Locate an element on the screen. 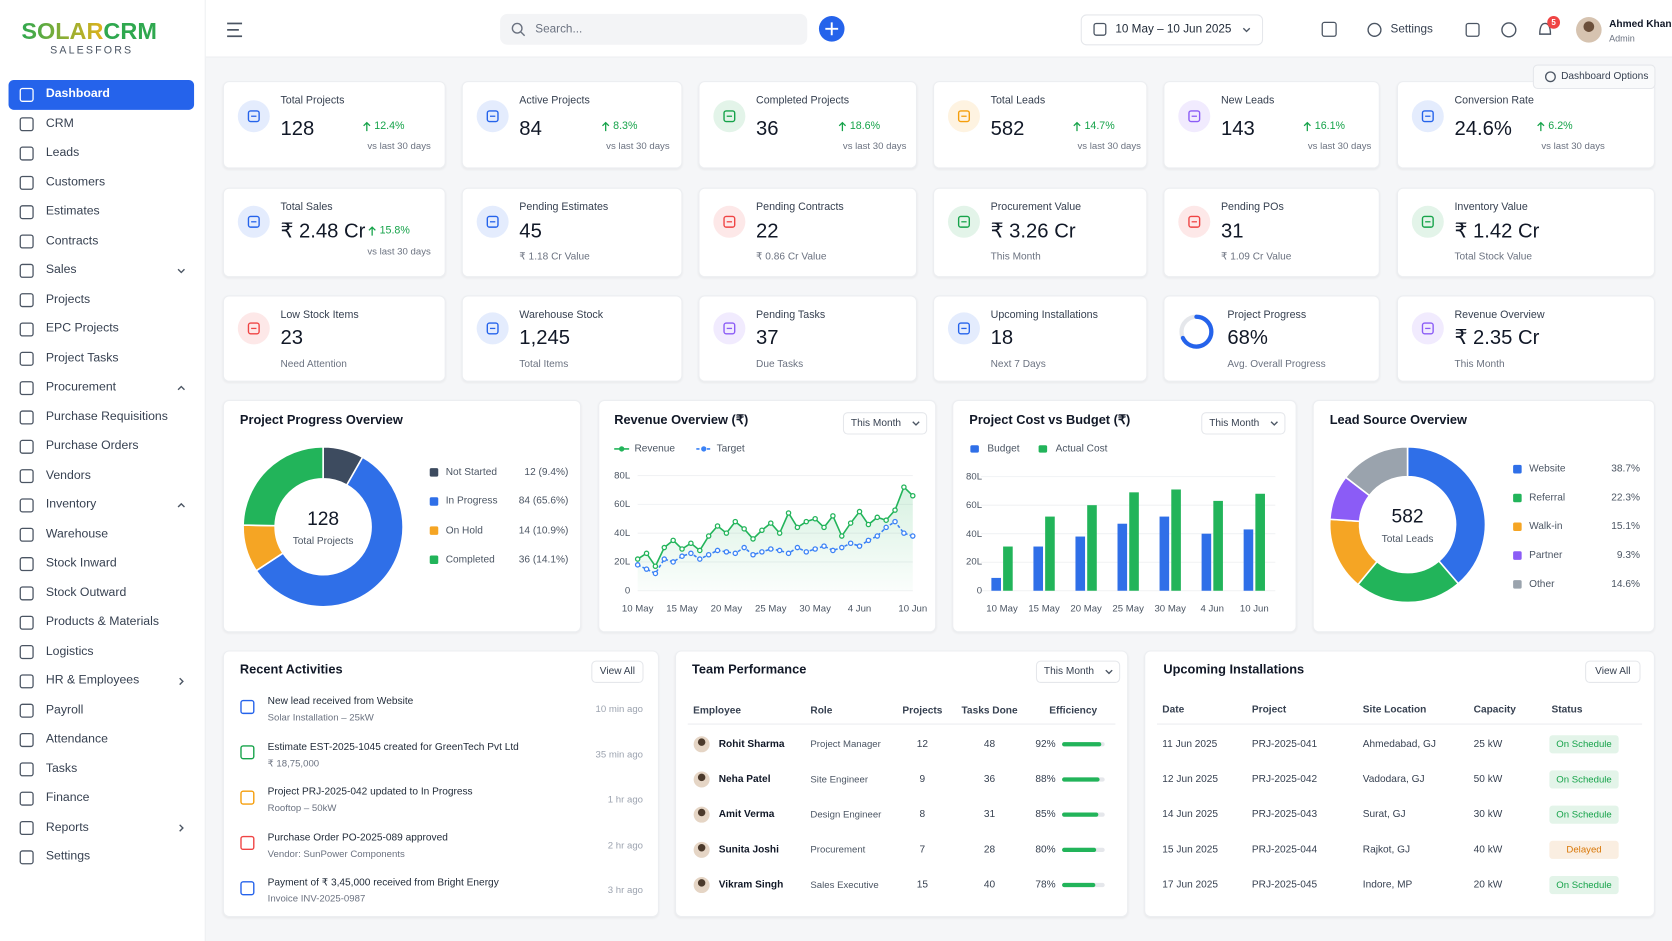 Image resolution: width=1672 pixels, height=941 pixels. dashboard-options is located at coordinates (1594, 77).